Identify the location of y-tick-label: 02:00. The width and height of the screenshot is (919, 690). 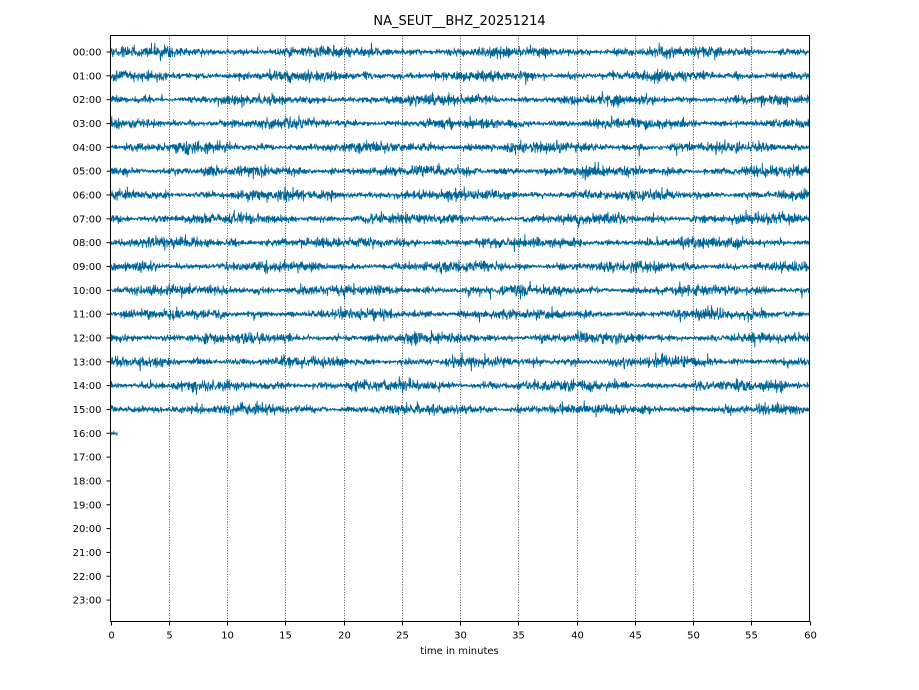
(87, 100).